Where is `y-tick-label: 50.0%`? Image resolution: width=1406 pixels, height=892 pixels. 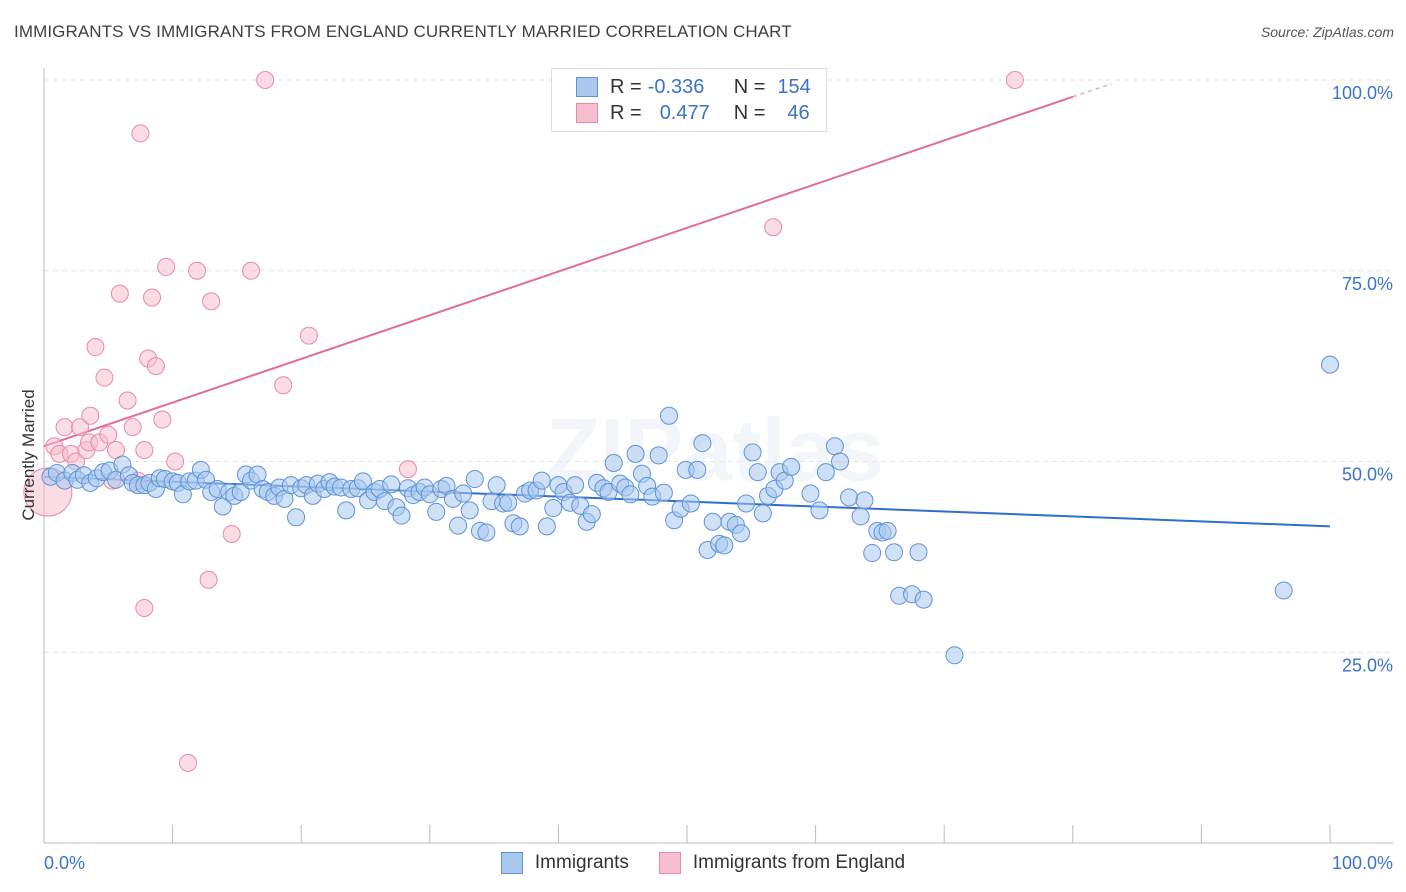 y-tick-label: 50.0% is located at coordinates (1367, 475).